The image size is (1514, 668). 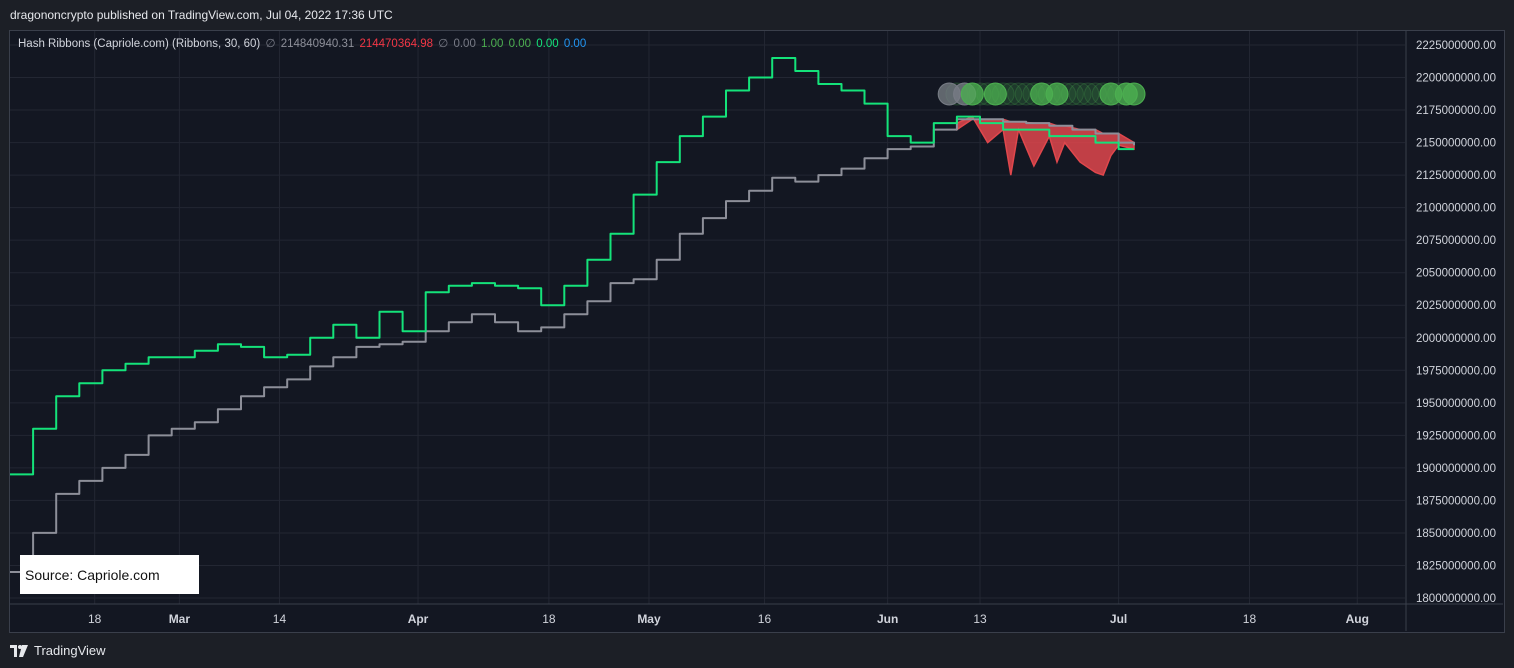 What do you see at coordinates (1456, 501) in the screenshot?
I see `y-tick-label: 1875000000.00` at bounding box center [1456, 501].